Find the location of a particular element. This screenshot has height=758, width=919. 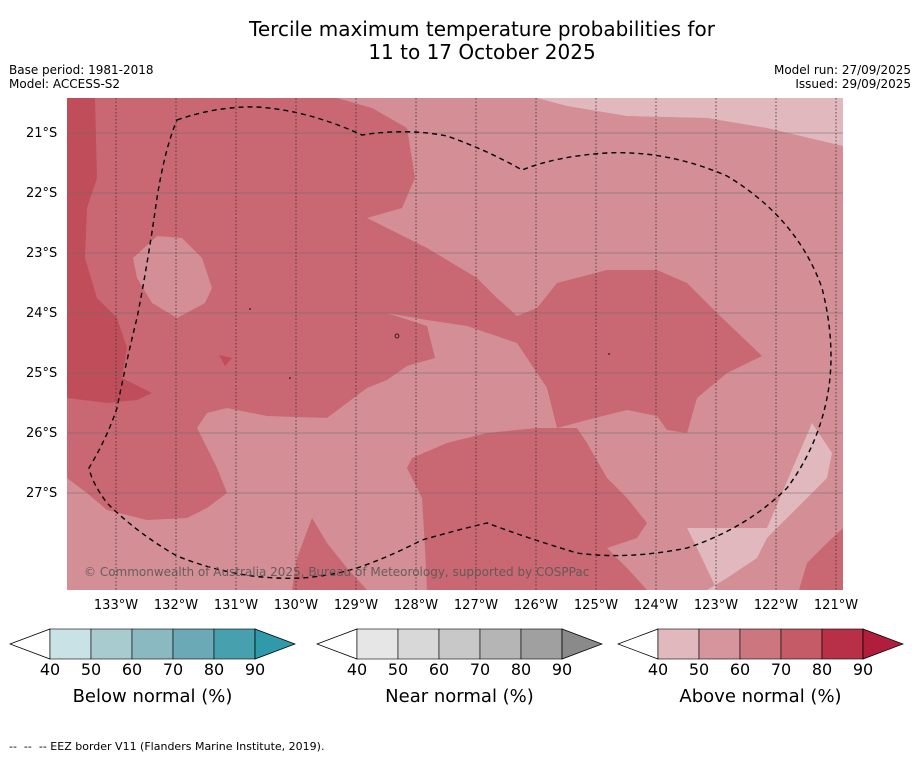

lon-label: 122°W is located at coordinates (776, 605).